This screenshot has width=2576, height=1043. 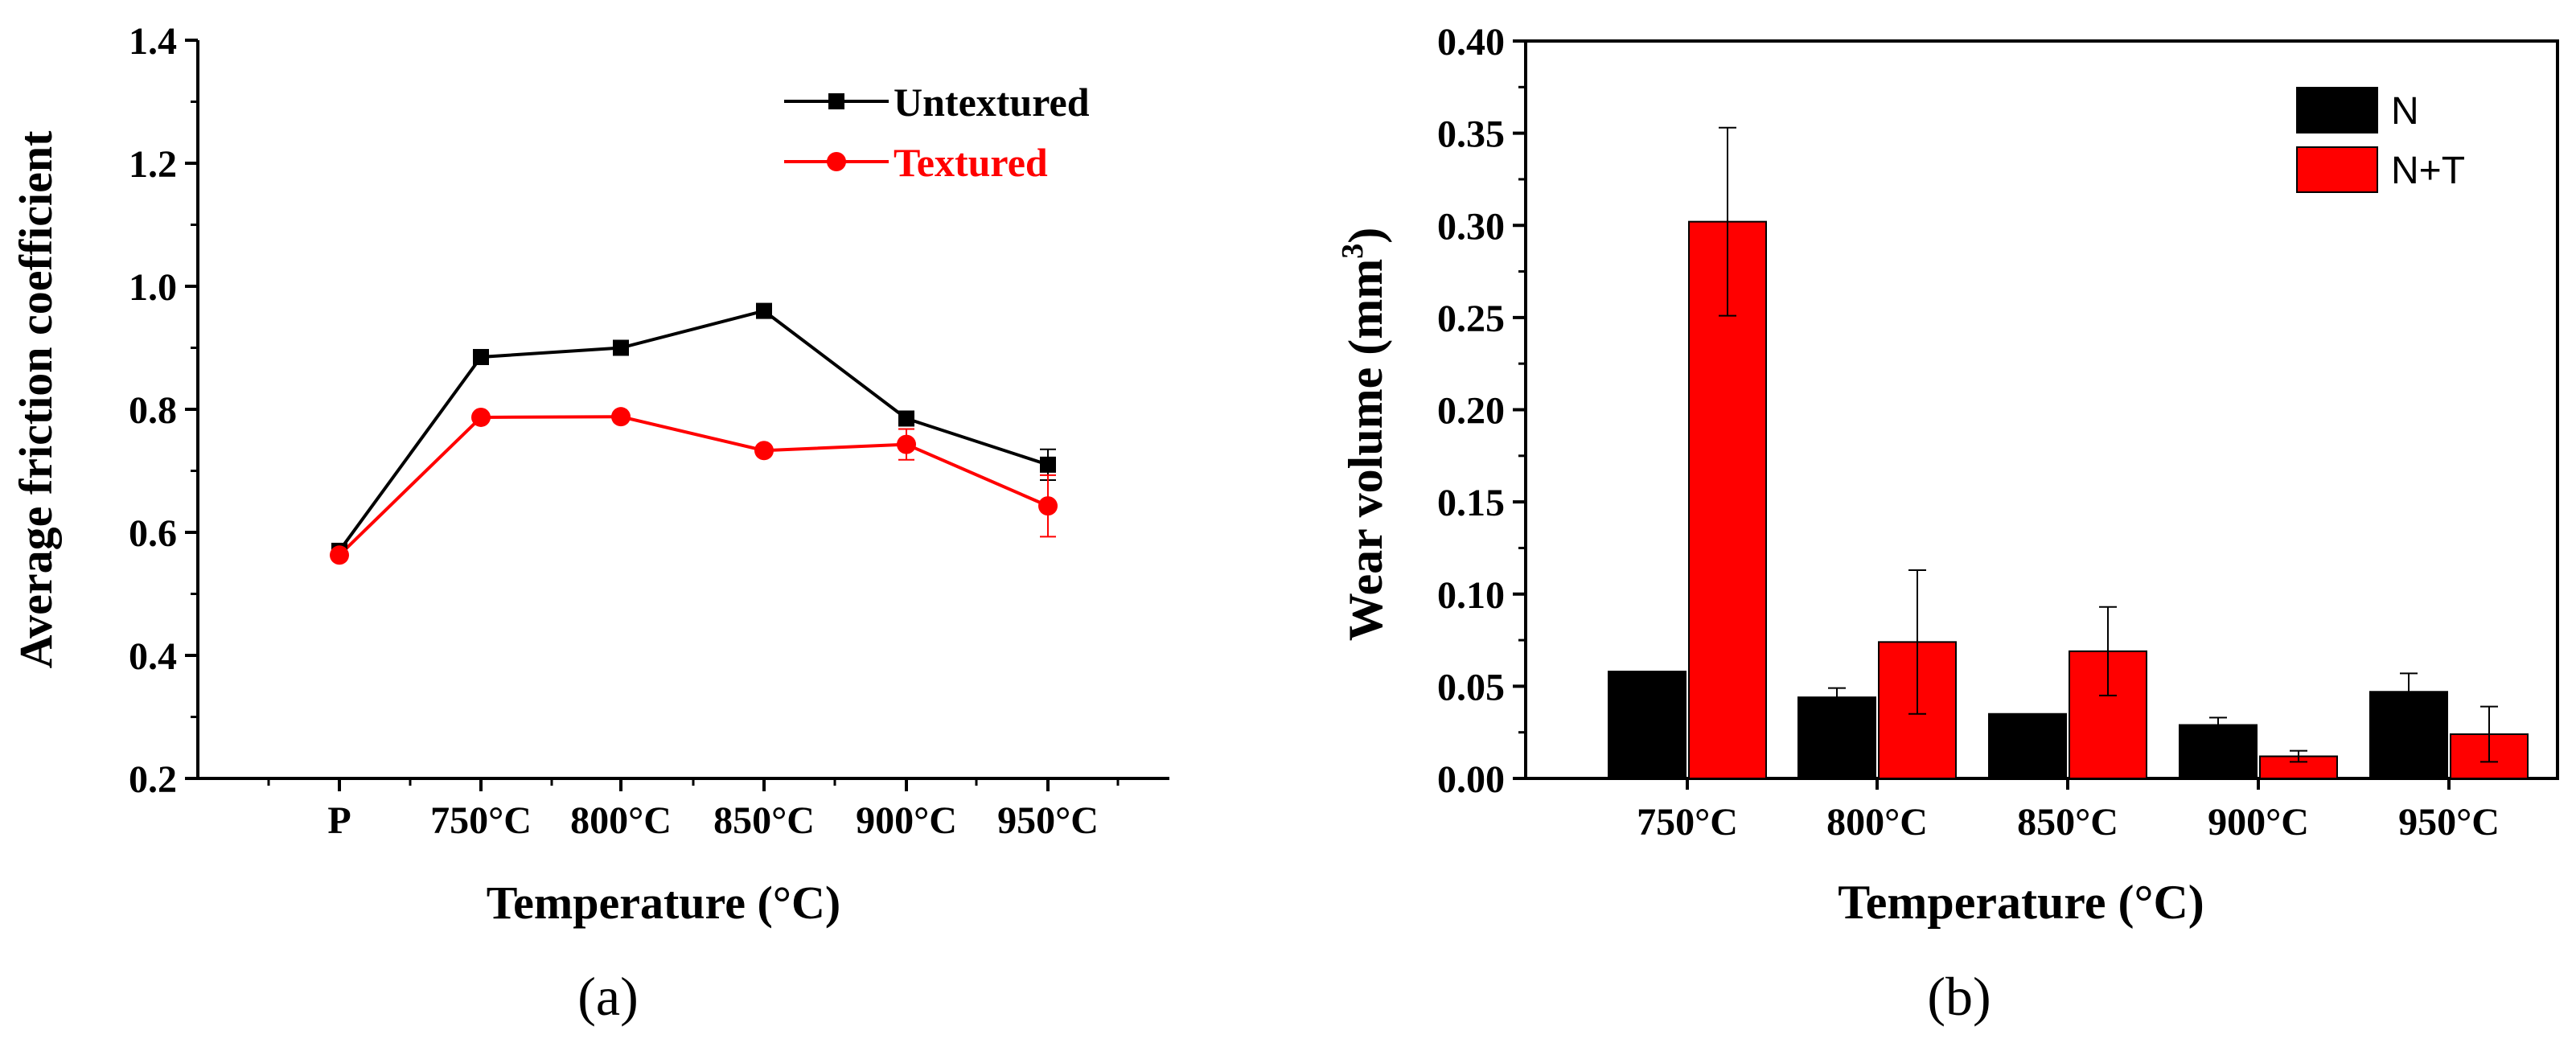 I want to click on legend-nt-label: N+T, so click(x=2428, y=171).